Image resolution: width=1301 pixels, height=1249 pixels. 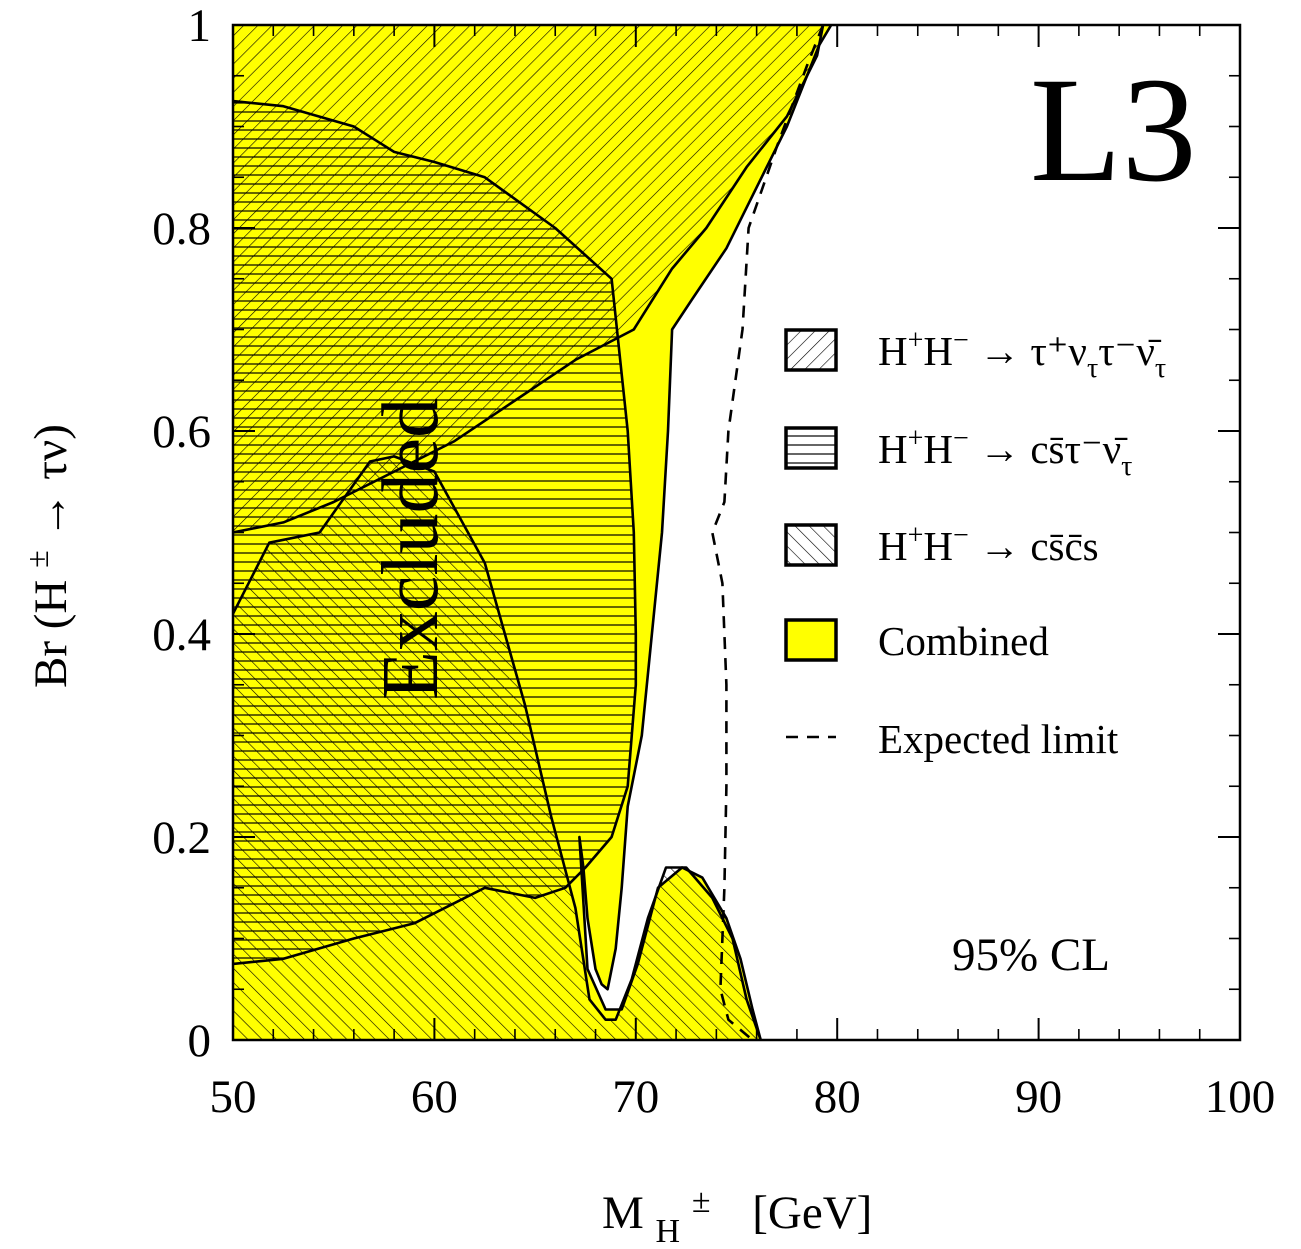 What do you see at coordinates (1113, 130) in the screenshot?
I see `experiment-label: L3` at bounding box center [1113, 130].